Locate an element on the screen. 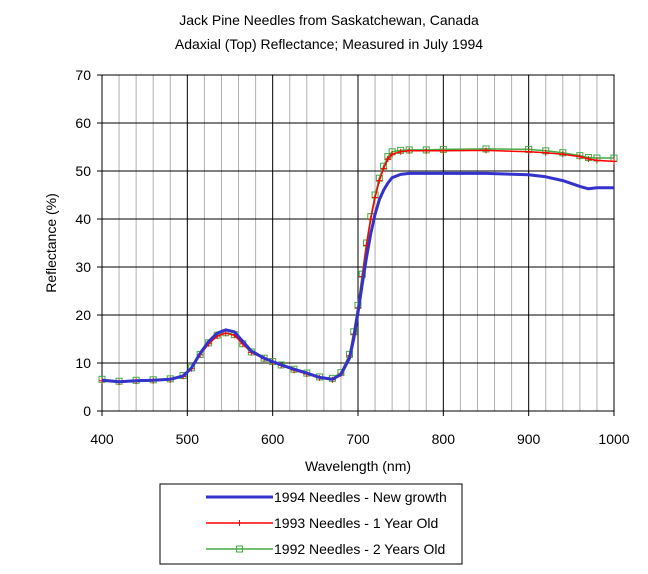  y-tick-label: 60 is located at coordinates (83, 123).